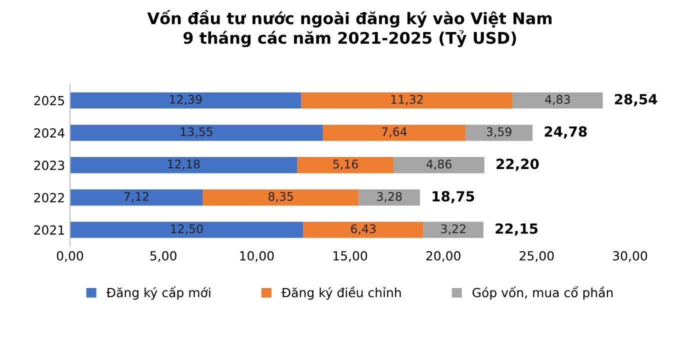 This screenshot has width=700, height=337. Describe the element at coordinates (49, 230) in the screenshot. I see `y-tick-label: 2021` at that location.